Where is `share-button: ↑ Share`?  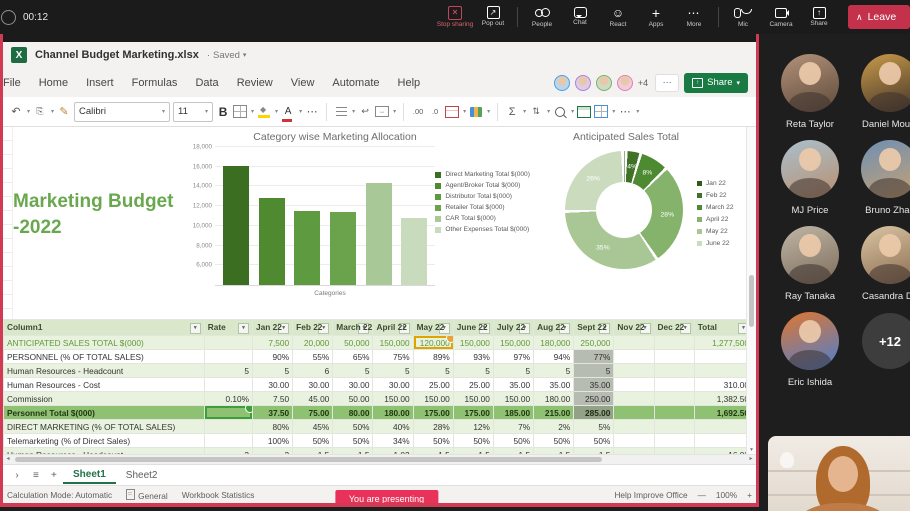 share-button: ↑ Share is located at coordinates (819, 17).